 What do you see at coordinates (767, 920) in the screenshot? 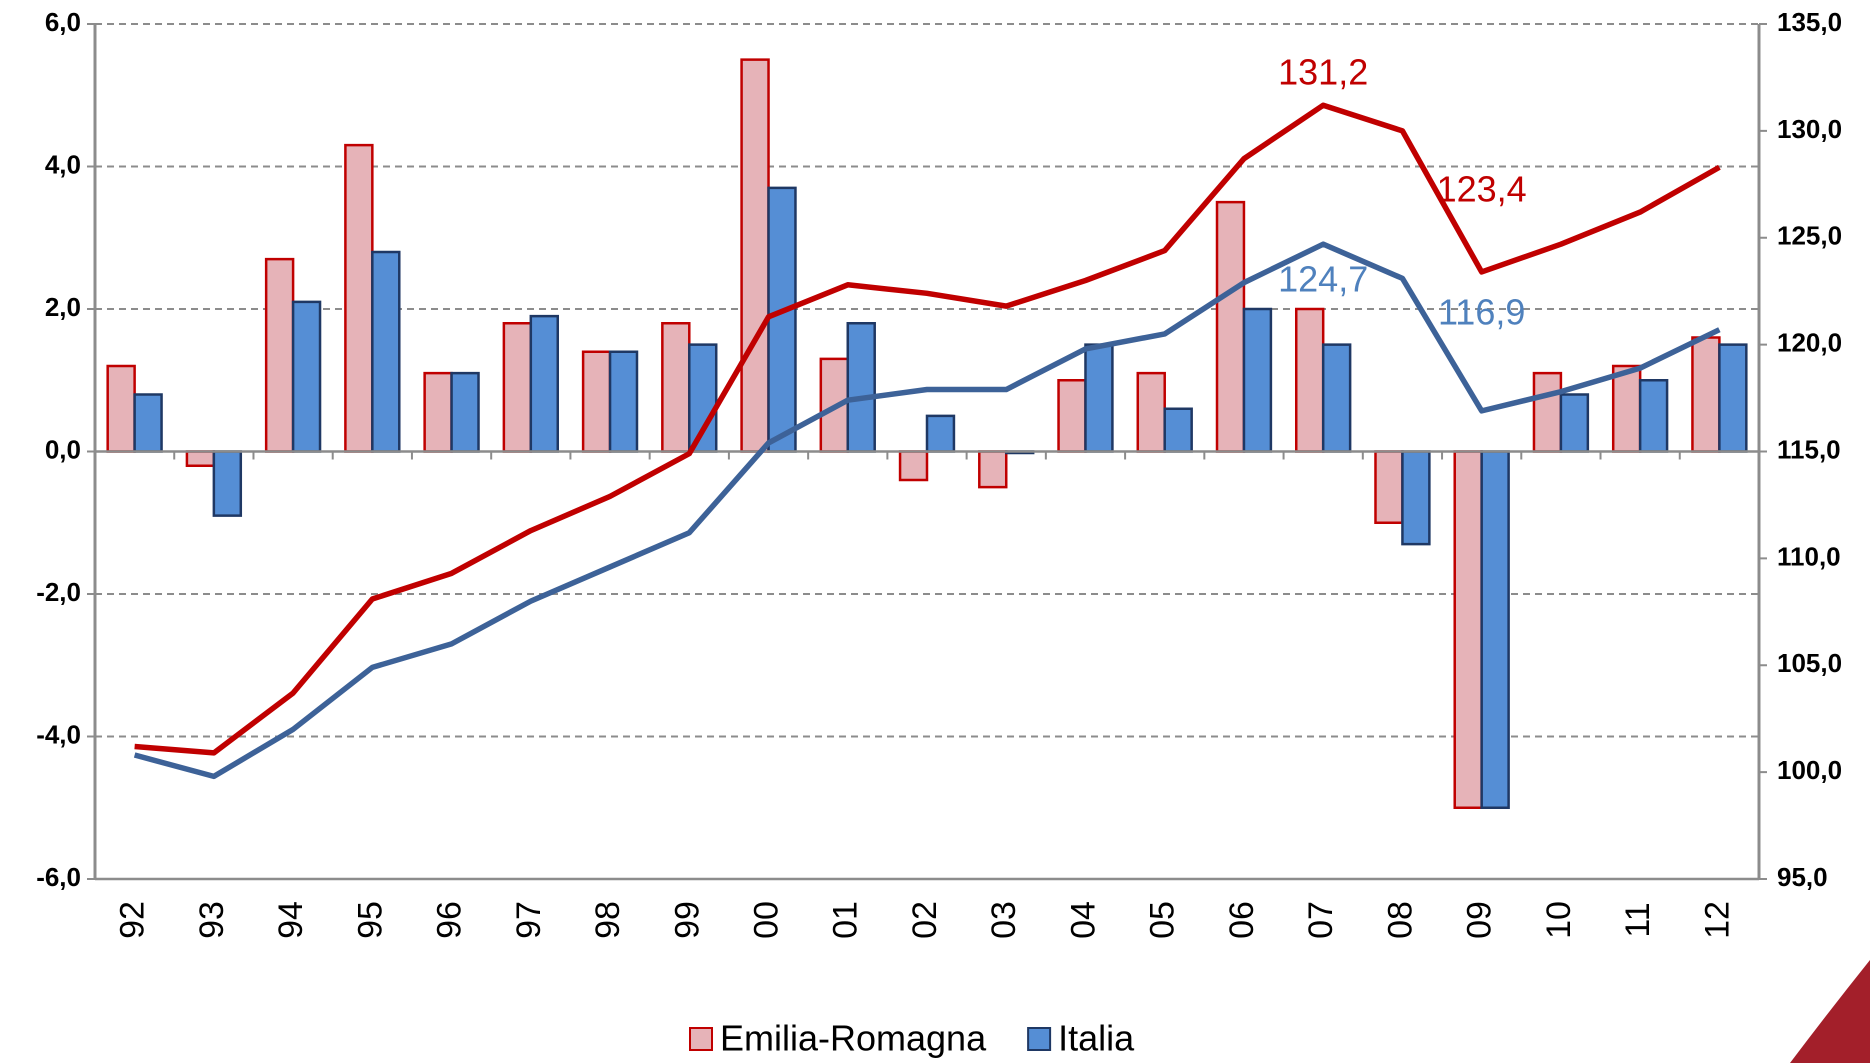
I see `x-tick-label: 00` at bounding box center [767, 920].